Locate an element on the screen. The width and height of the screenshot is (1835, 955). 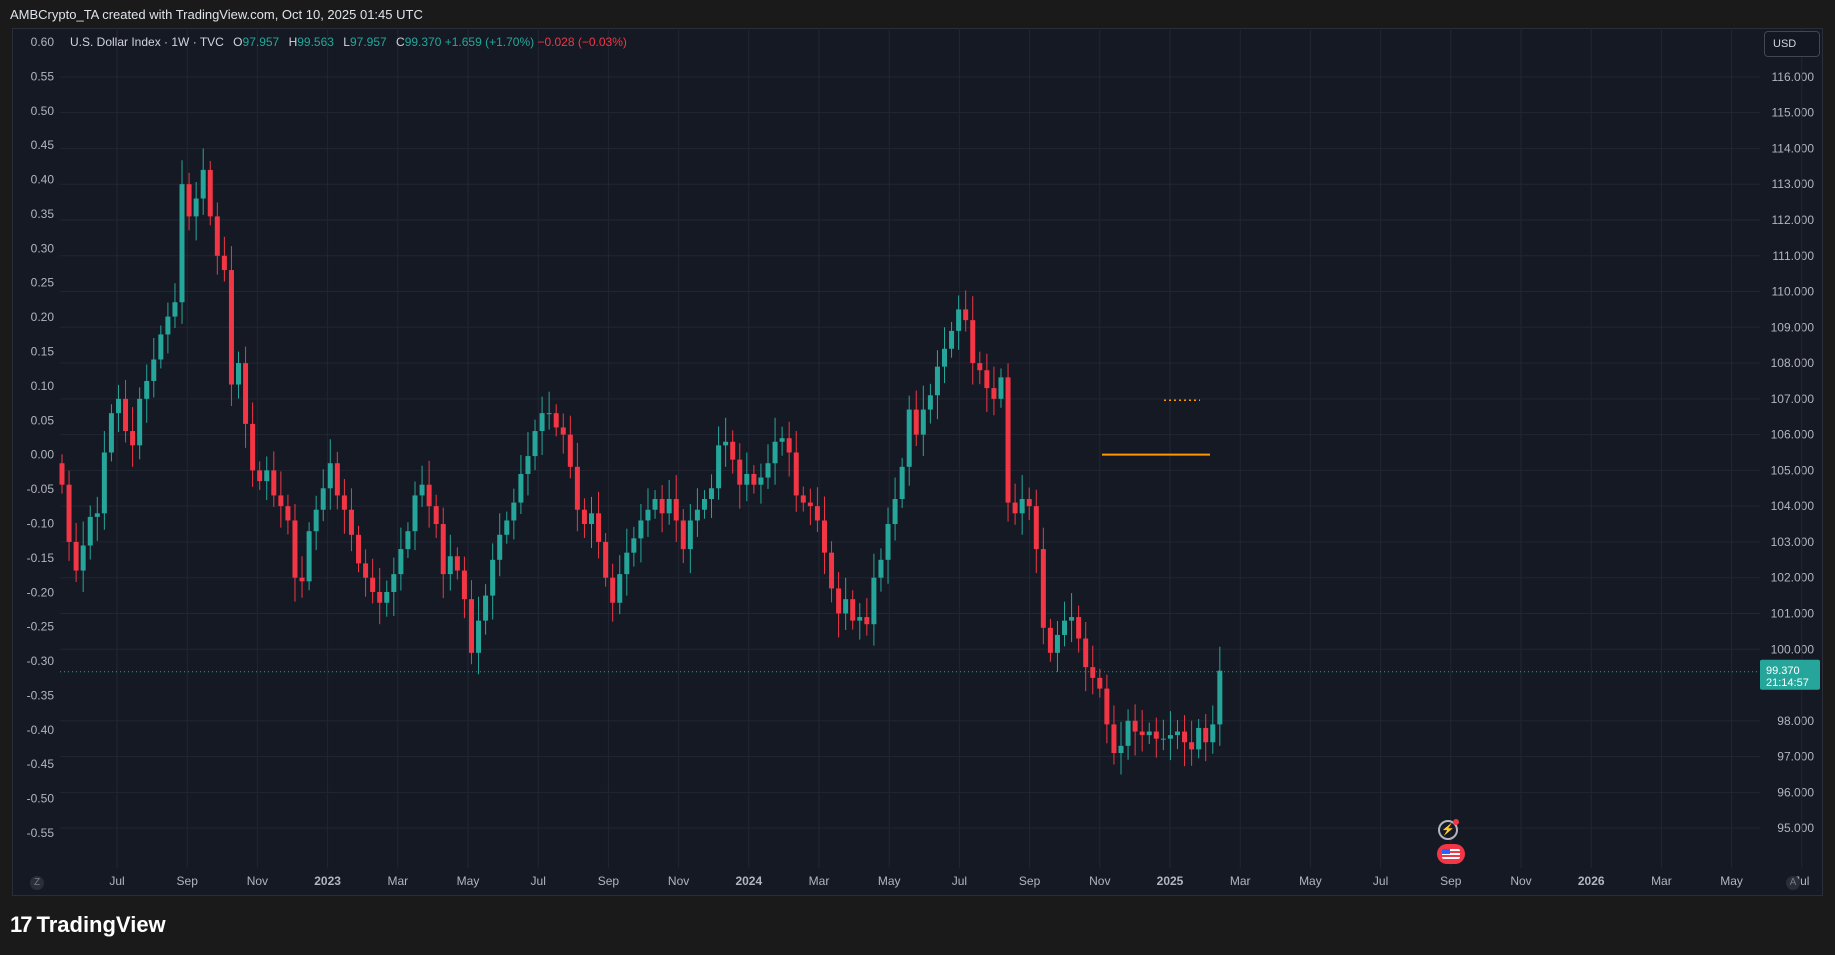
right-tick-label: 102.000 is located at coordinates (1793, 578).